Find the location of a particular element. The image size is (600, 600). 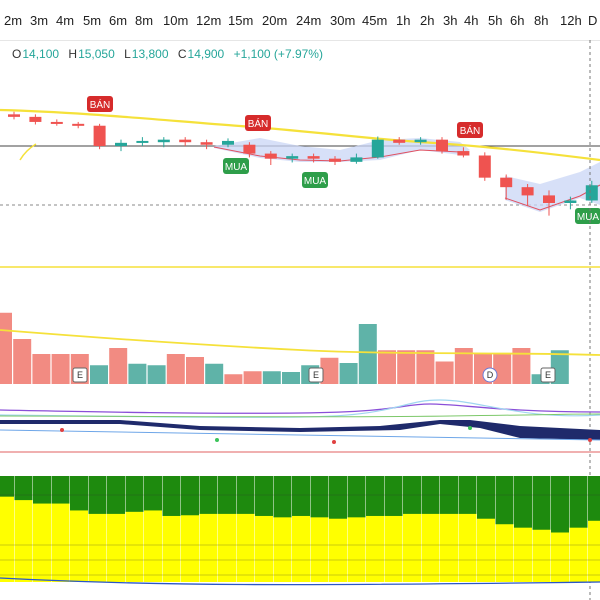

interval-12m: 12m is located at coordinates (209, 20).